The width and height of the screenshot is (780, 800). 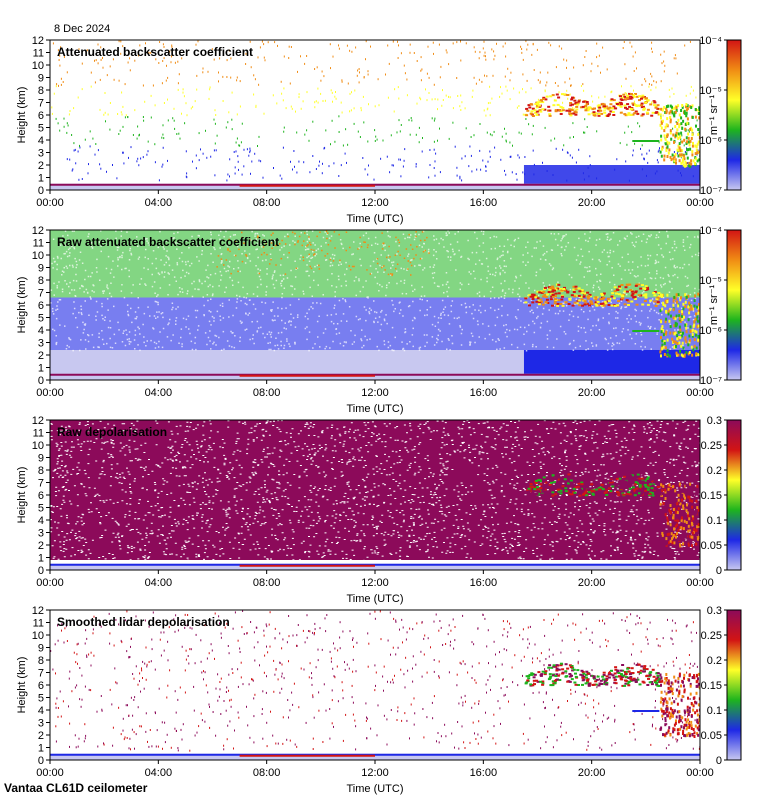 What do you see at coordinates (714, 421) in the screenshot?
I see `colorbar-tick-label: 0.3` at bounding box center [714, 421].